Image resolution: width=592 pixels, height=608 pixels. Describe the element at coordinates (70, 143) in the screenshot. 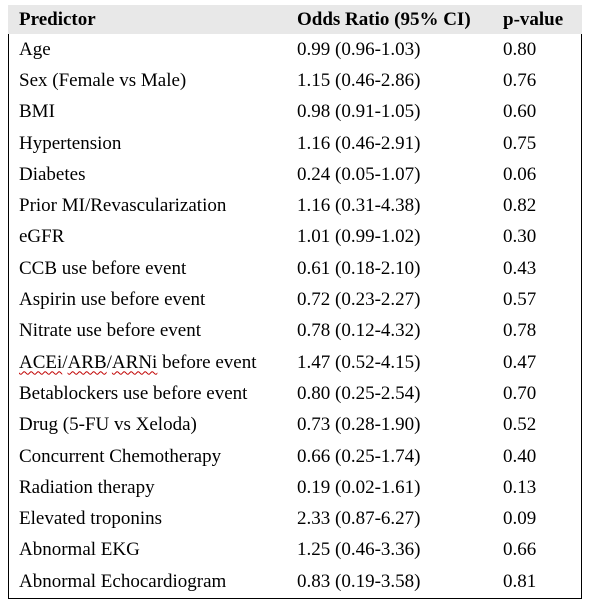

I see `predictor-cell: Hypertension` at that location.